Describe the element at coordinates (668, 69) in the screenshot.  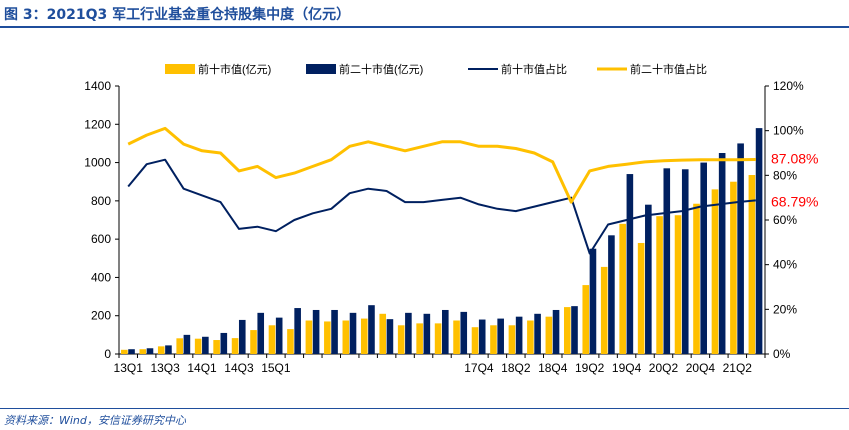
I see `legend-label: 前二十市值占比` at that location.